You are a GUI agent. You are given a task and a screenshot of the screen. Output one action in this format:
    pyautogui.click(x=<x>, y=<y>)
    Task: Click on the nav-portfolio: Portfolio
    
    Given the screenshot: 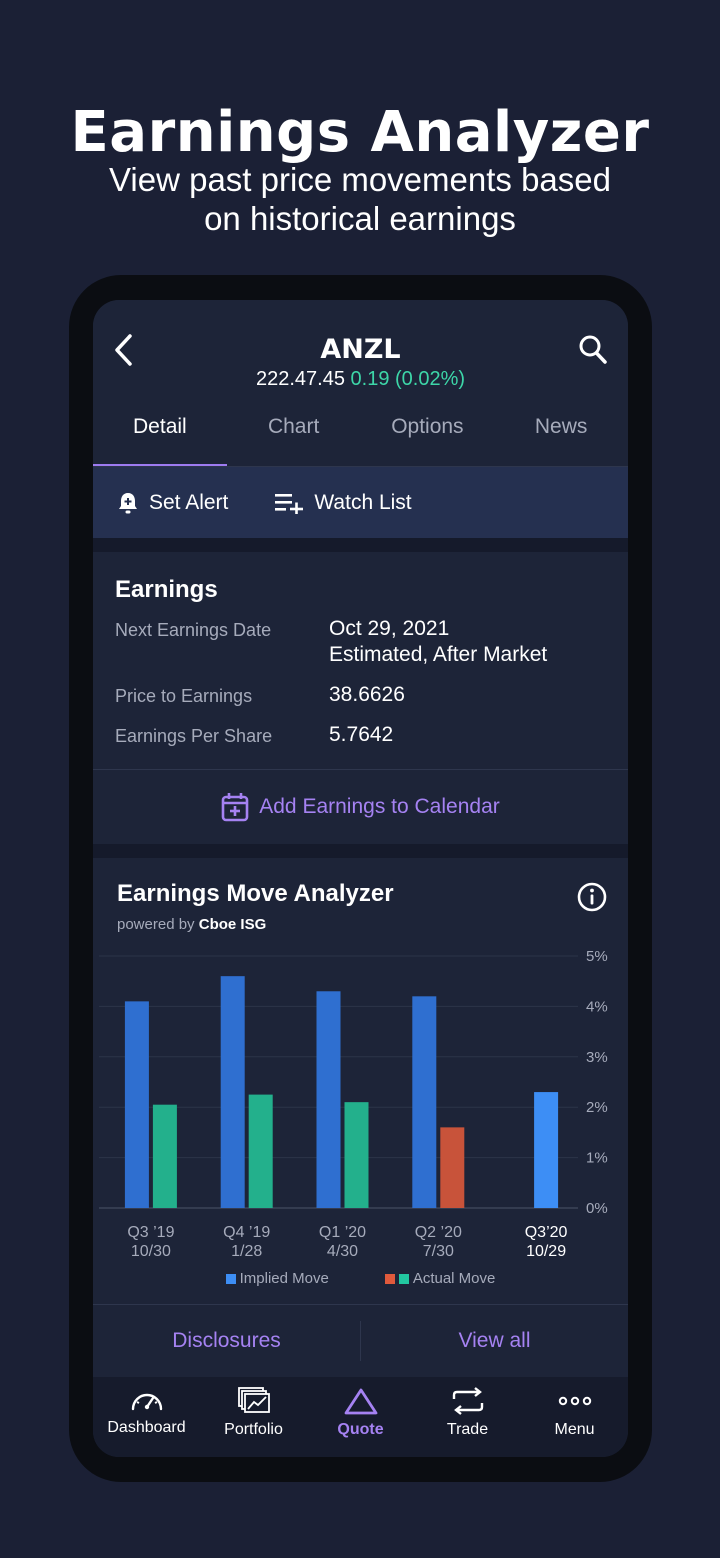 What is the action you would take?
    pyautogui.click(x=253, y=1417)
    